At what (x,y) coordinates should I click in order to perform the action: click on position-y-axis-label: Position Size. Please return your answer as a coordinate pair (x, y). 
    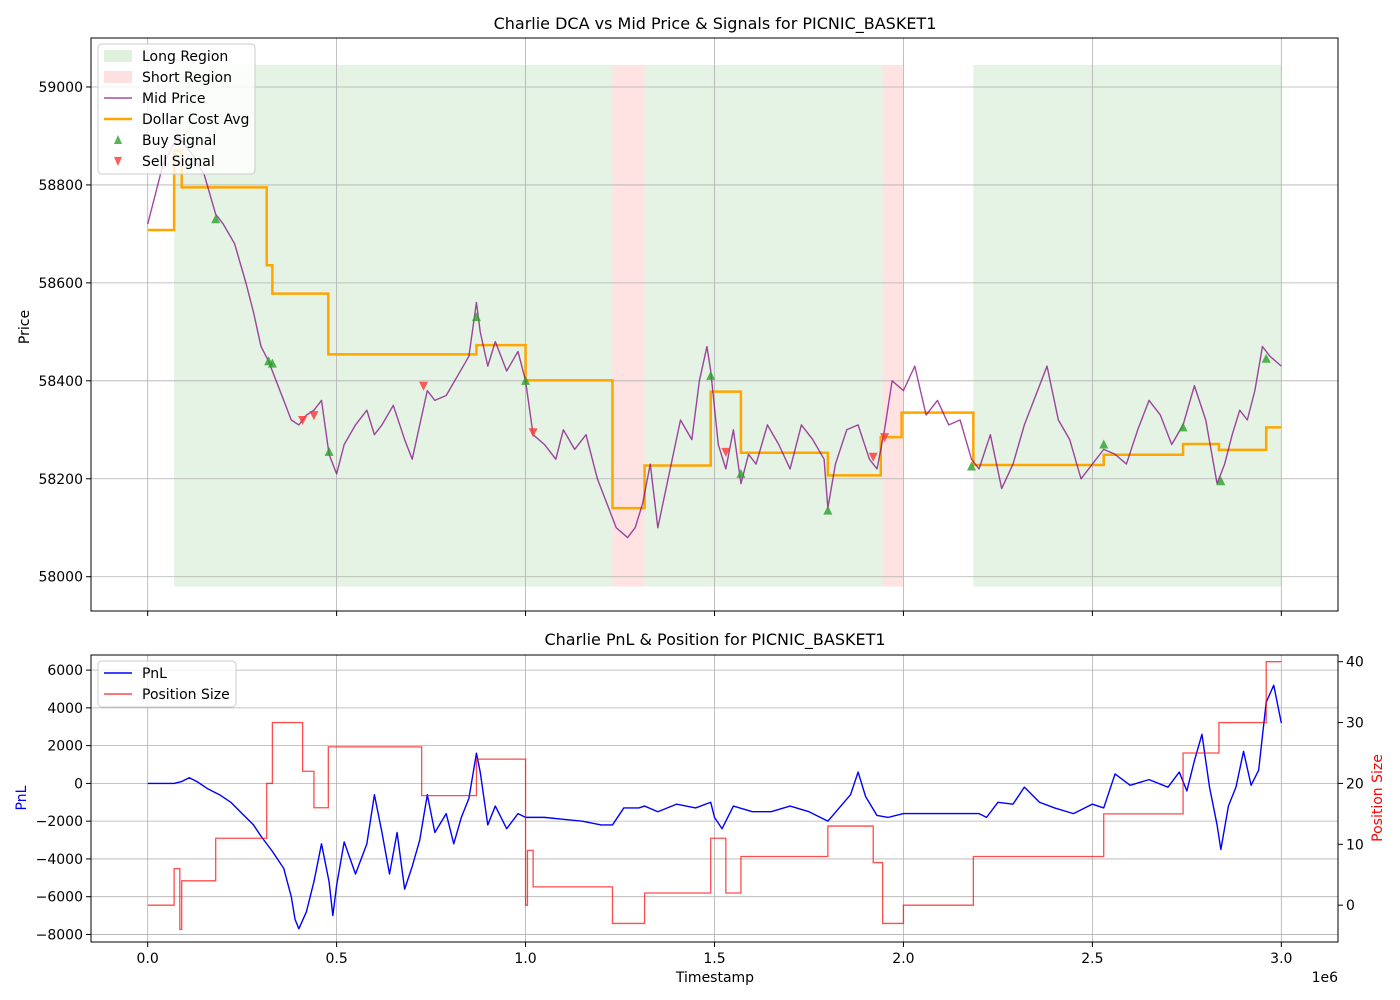
    Looking at the image, I should click on (1378, 798).